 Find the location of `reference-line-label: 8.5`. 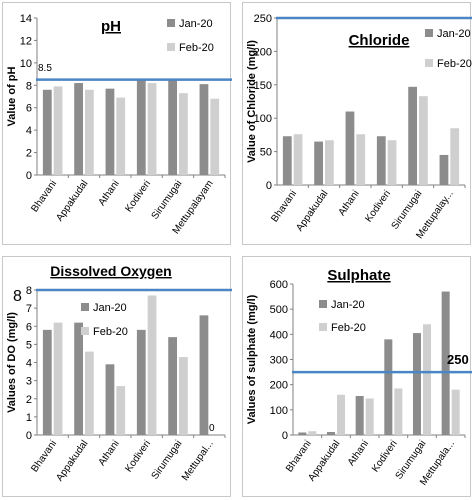

reference-line-label: 8.5 is located at coordinates (45, 68).